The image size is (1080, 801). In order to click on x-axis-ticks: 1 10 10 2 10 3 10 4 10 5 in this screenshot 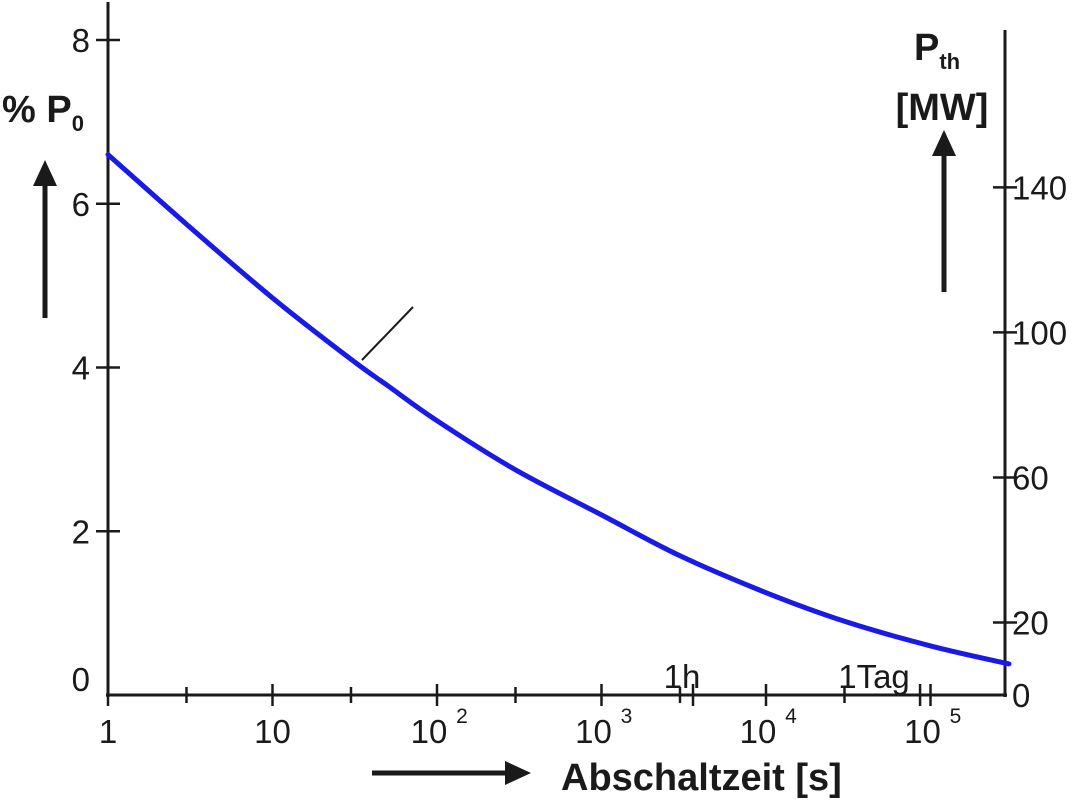, I will do `click(530, 717)`.